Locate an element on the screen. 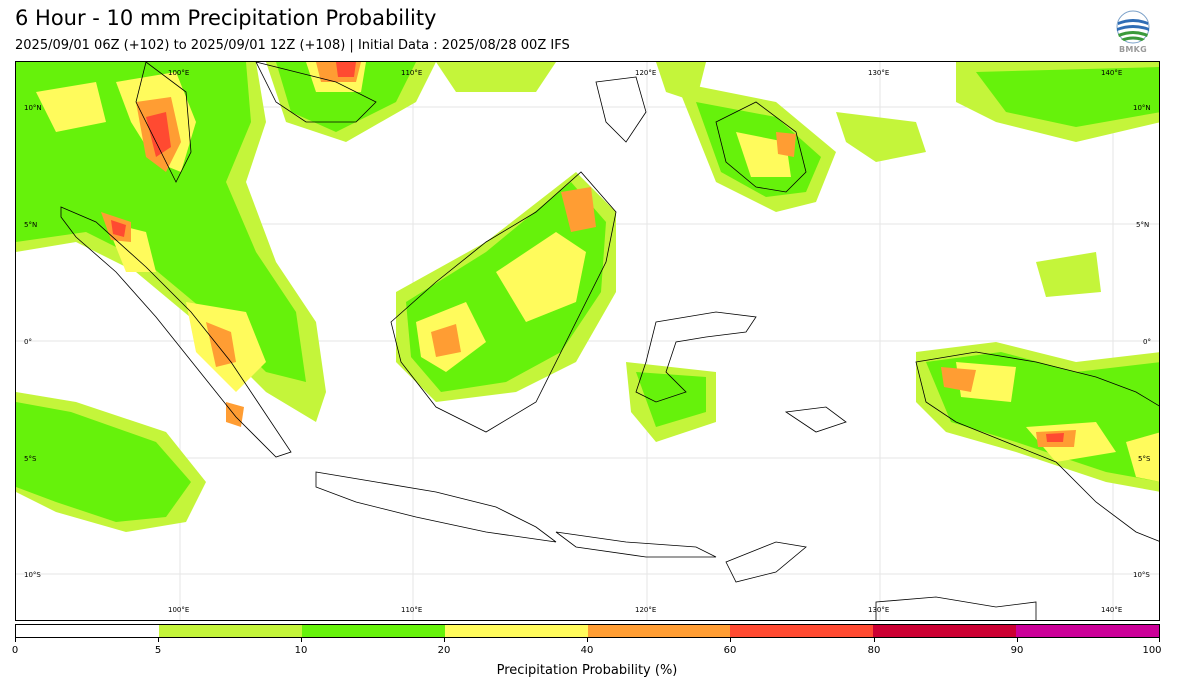 The width and height of the screenshot is (1180, 690). bmkg-logo-icon is located at coordinates (1133, 27).